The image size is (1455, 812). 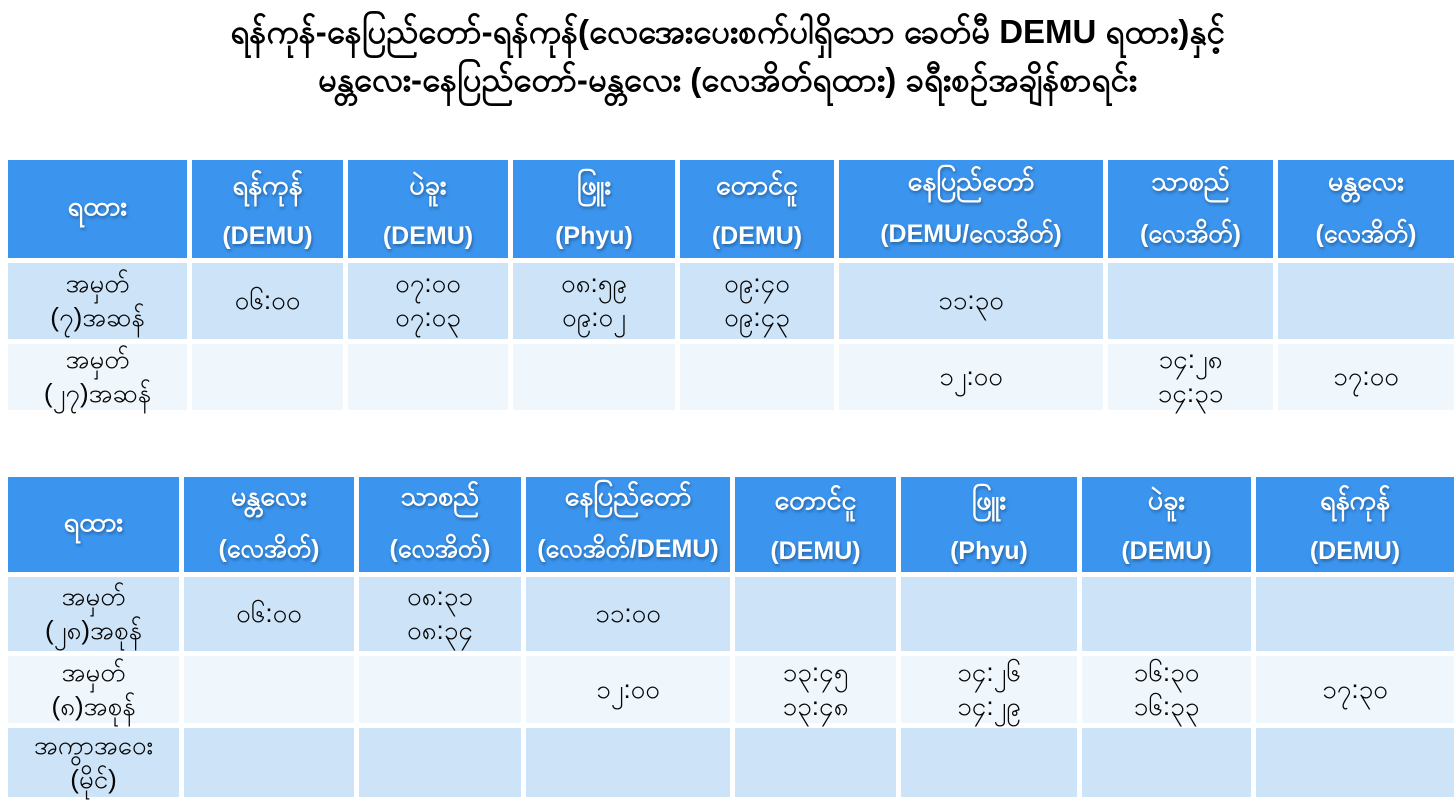 I want to click on time-cell: ၁၇:၃၀, so click(x=1355, y=689).